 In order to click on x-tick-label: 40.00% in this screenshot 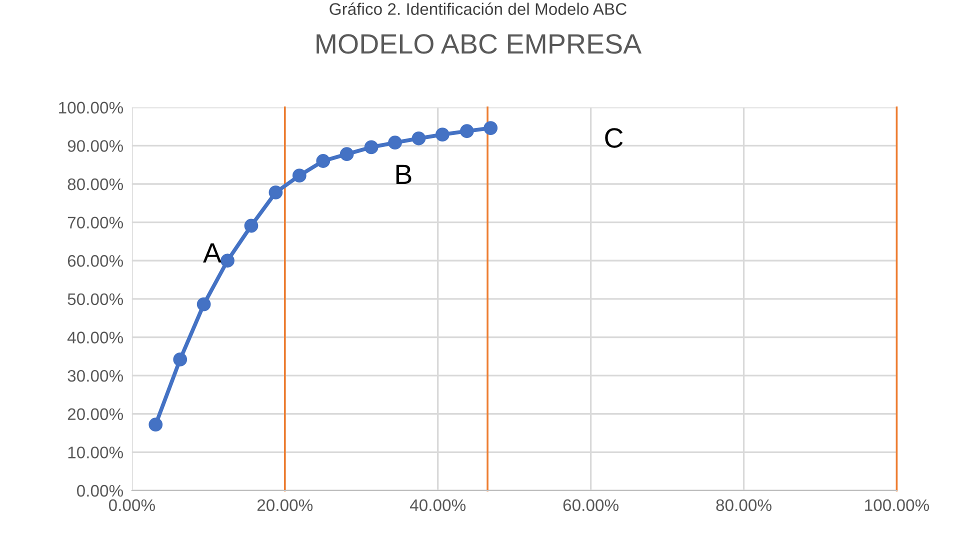, I will do `click(438, 505)`.